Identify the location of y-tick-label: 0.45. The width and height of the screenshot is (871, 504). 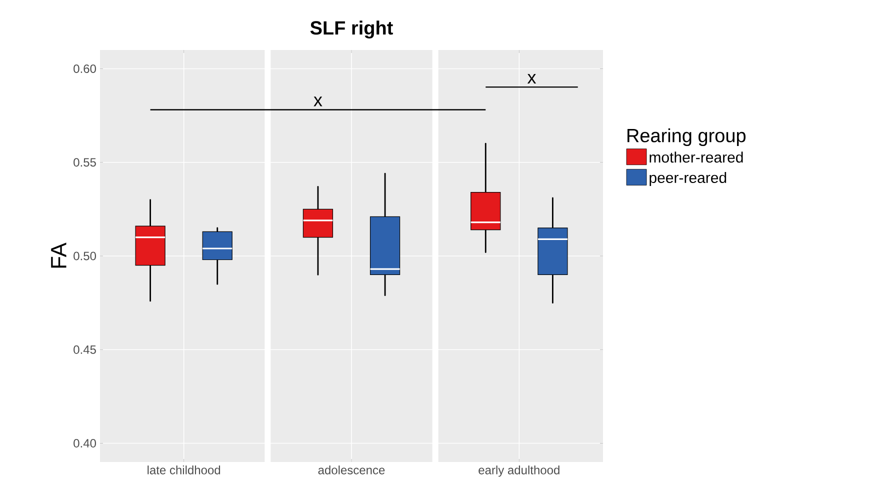
(85, 349).